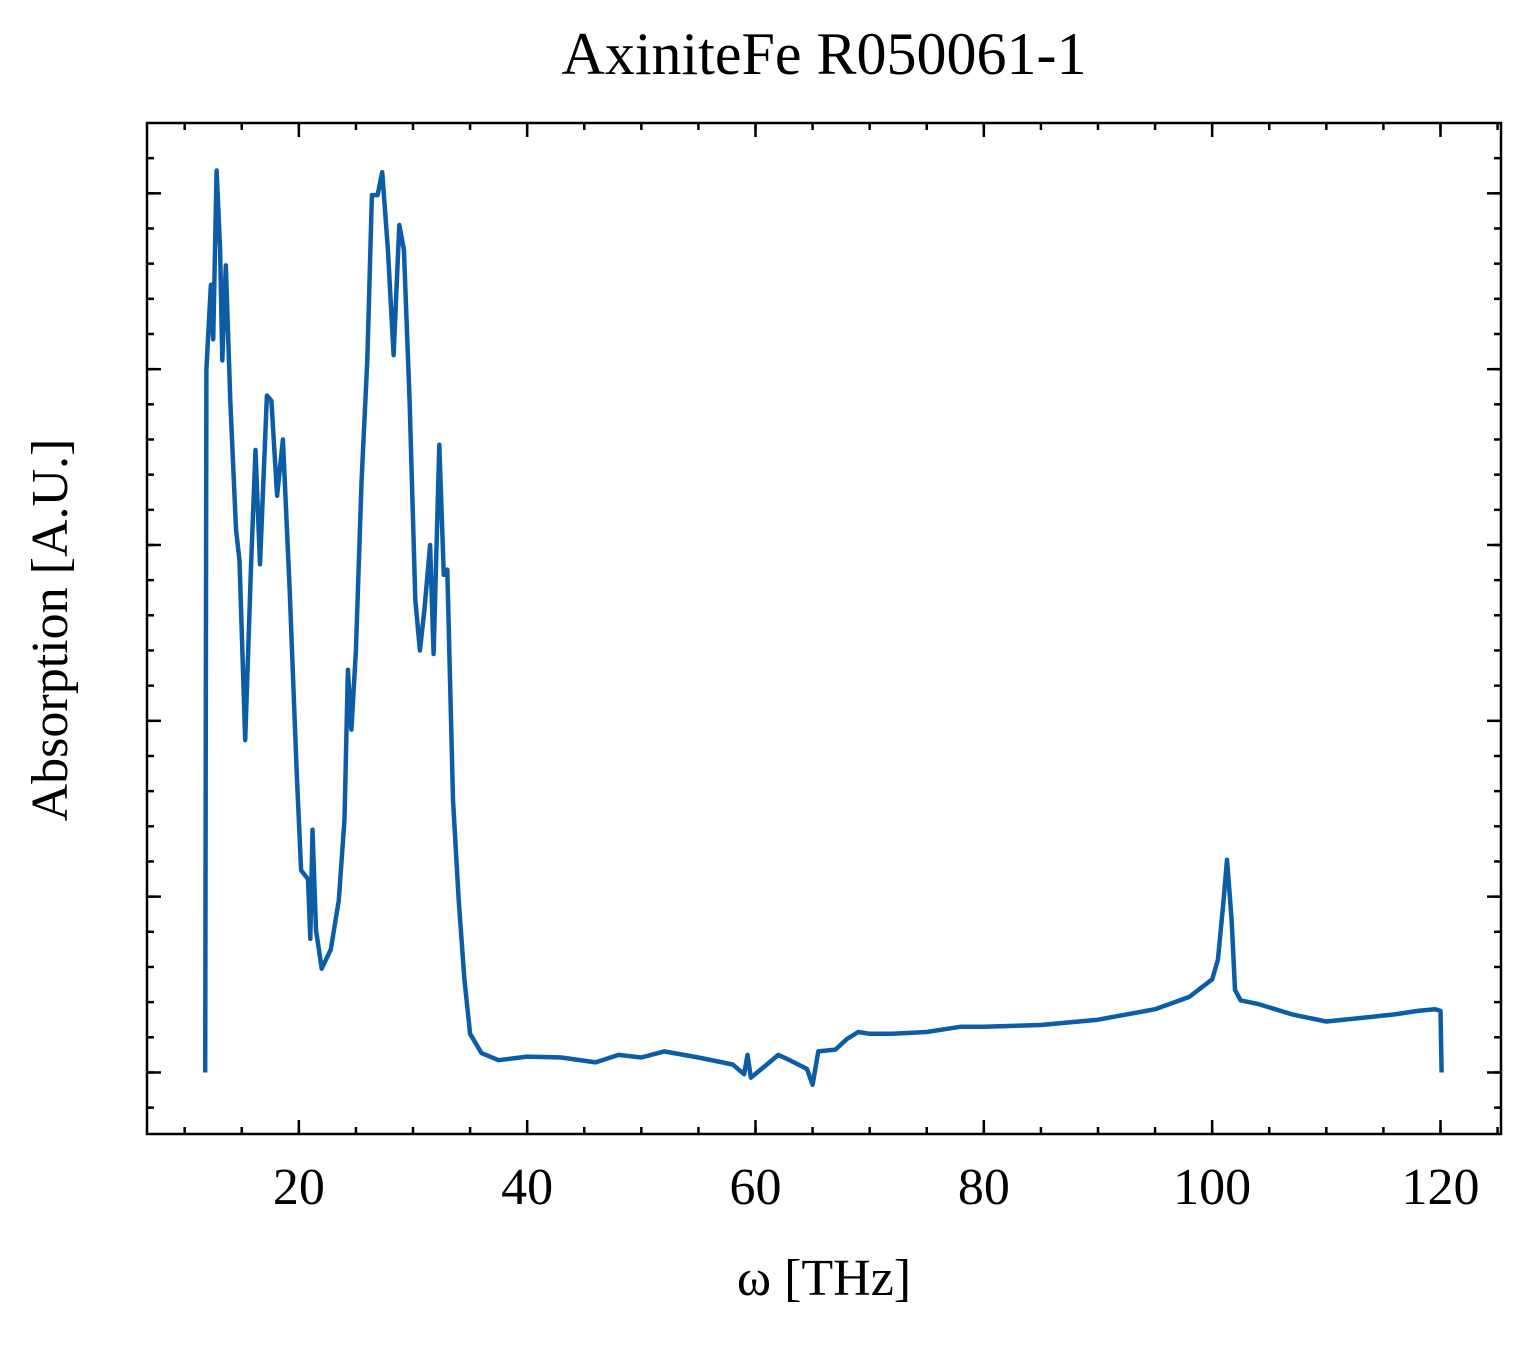 This screenshot has height=1345, width=1527. I want to click on x-tick-label: 60, so click(756, 1187).